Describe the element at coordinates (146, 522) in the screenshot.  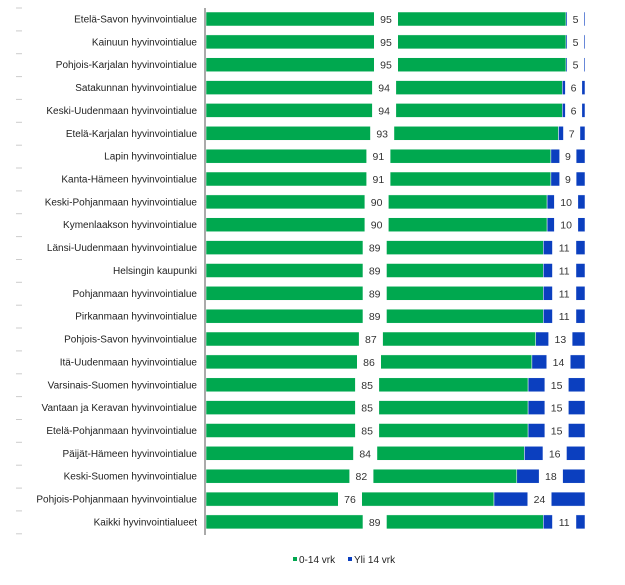
I see `category-label: Kaikki hyvinvointialueet` at that location.